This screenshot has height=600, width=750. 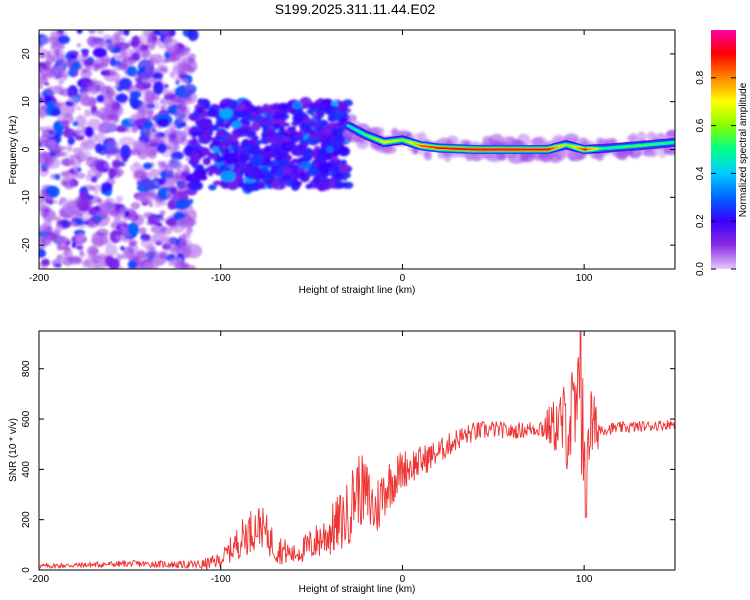 I want to click on colorbar-gradient, so click(x=723, y=149).